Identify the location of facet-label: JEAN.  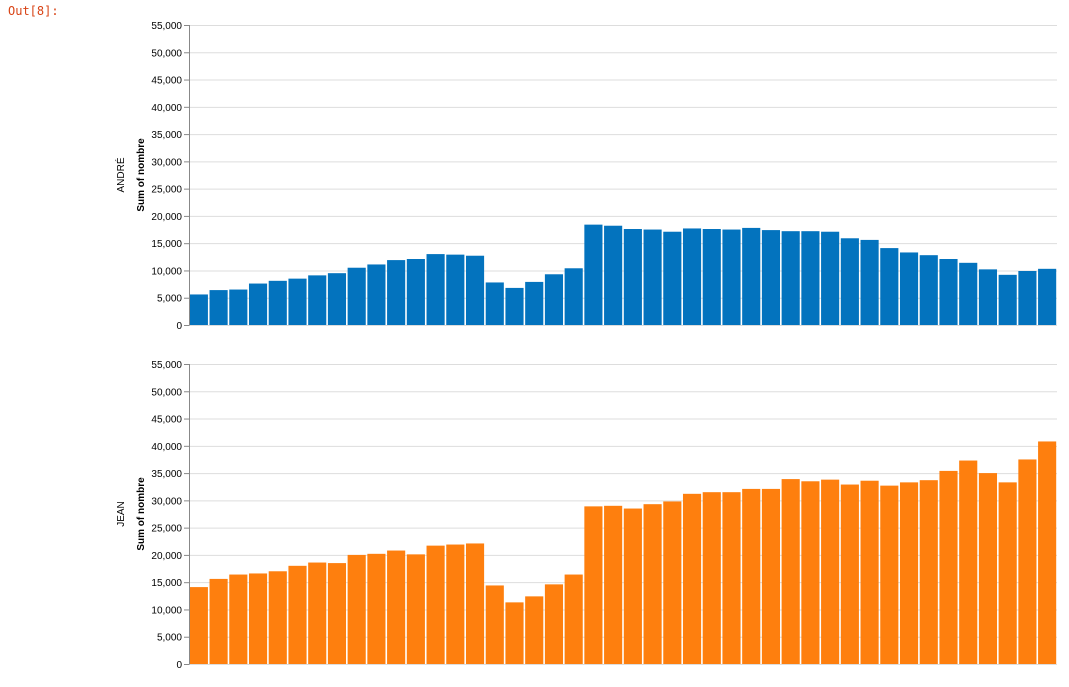
(121, 514).